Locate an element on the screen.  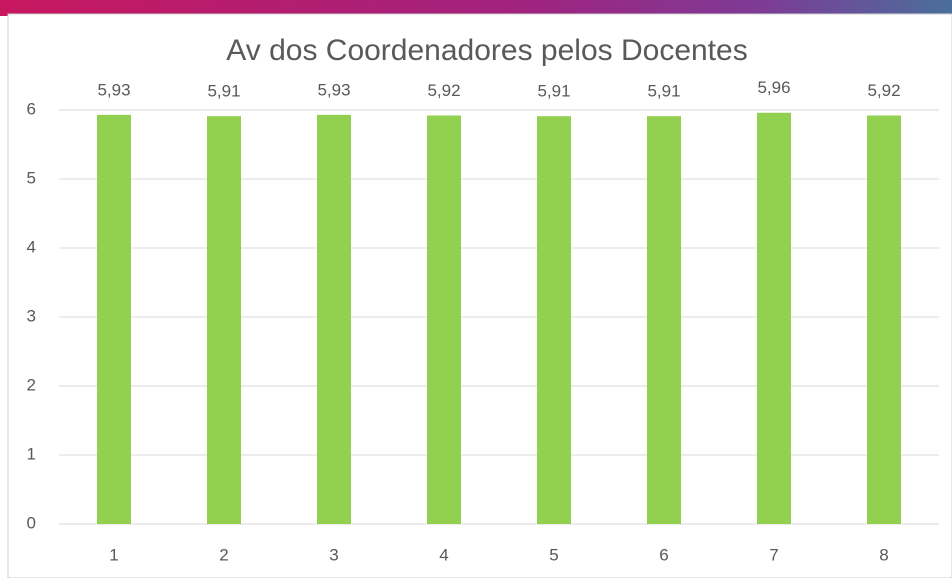
x-tick-label: 8 is located at coordinates (883, 554).